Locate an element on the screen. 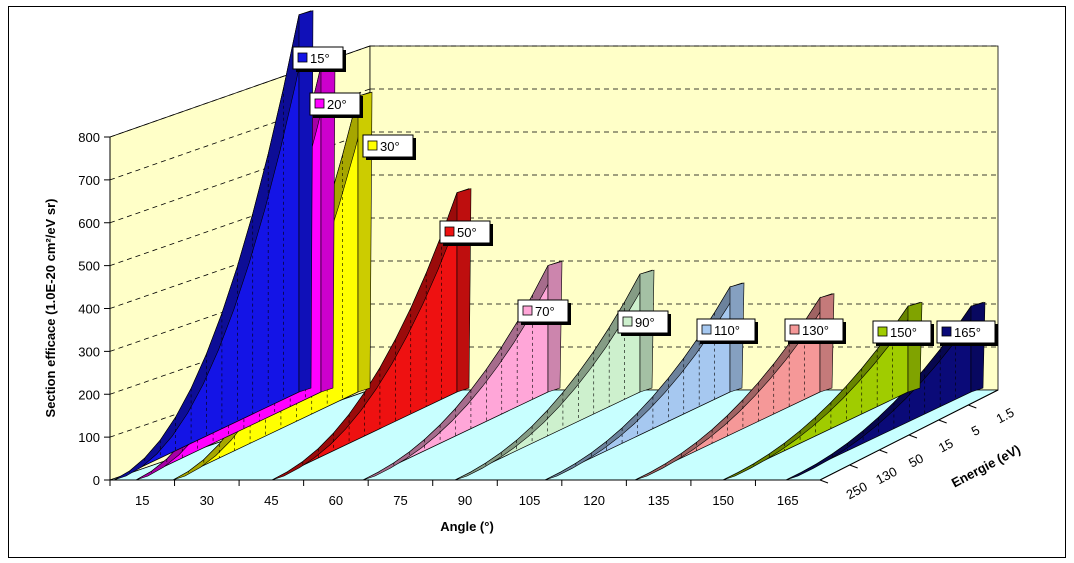  y-tick-label: 400 is located at coordinates (89, 309).